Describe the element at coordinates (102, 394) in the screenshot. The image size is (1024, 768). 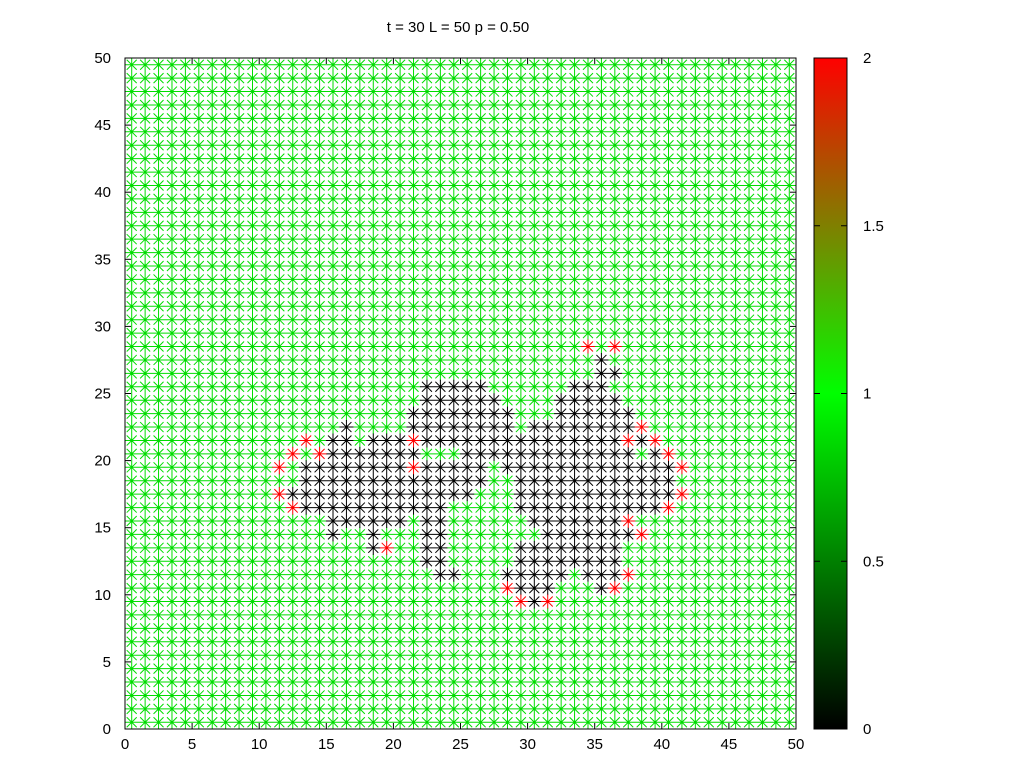
I see `y-tick-label: 25` at that location.